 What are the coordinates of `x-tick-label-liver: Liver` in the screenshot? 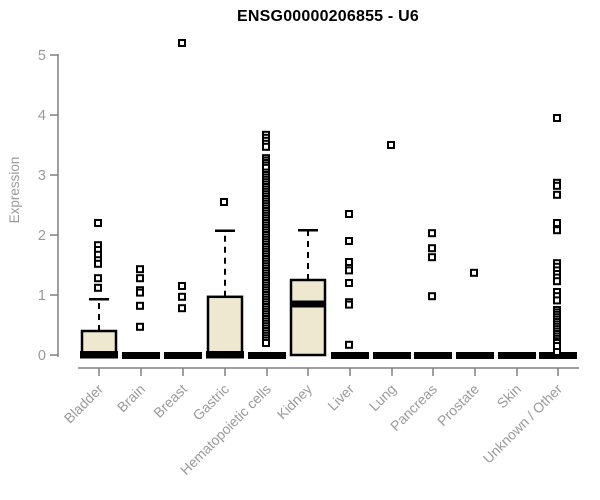 It's located at (340, 397).